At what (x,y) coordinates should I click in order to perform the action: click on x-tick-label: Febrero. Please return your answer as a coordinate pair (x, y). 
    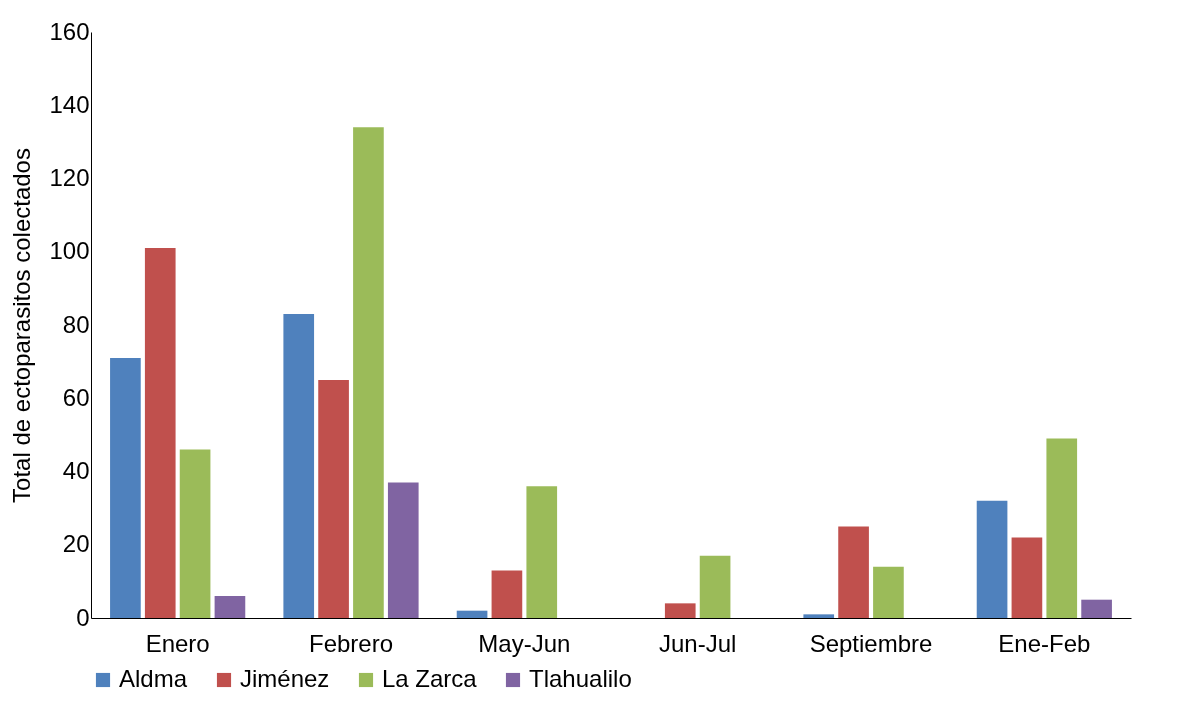
    Looking at the image, I should click on (351, 643).